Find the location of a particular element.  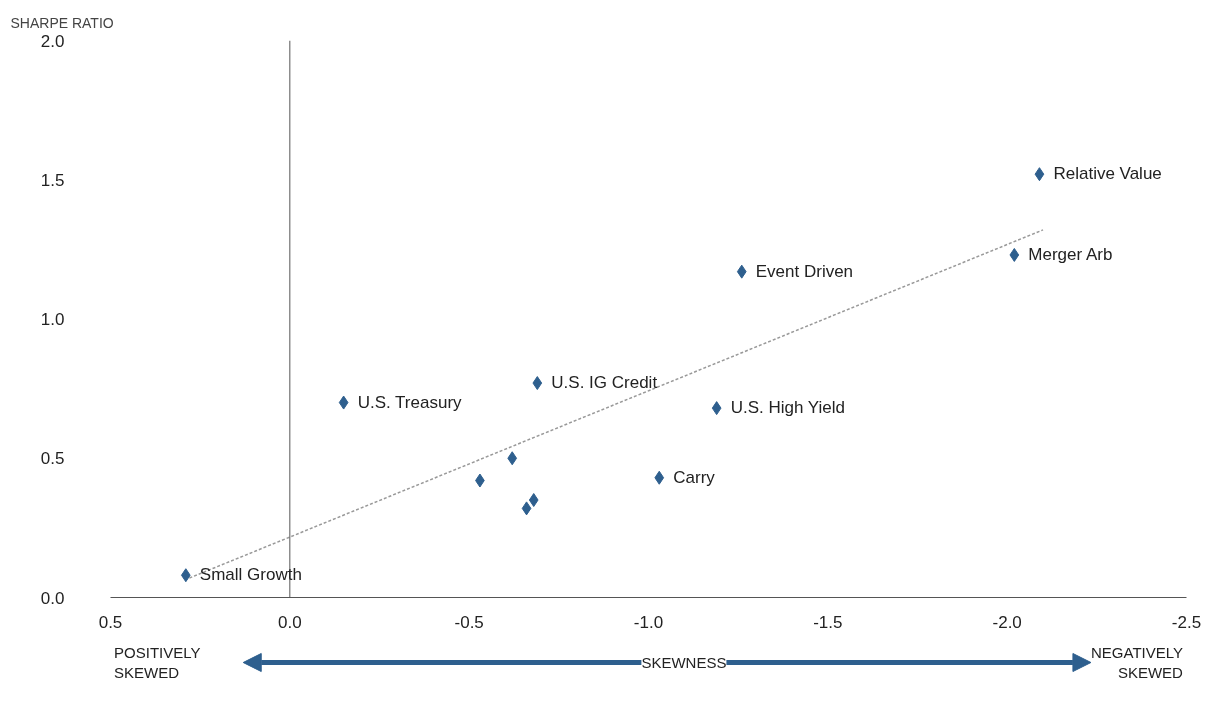

x-tick-label: -1.0 is located at coordinates (648, 622).